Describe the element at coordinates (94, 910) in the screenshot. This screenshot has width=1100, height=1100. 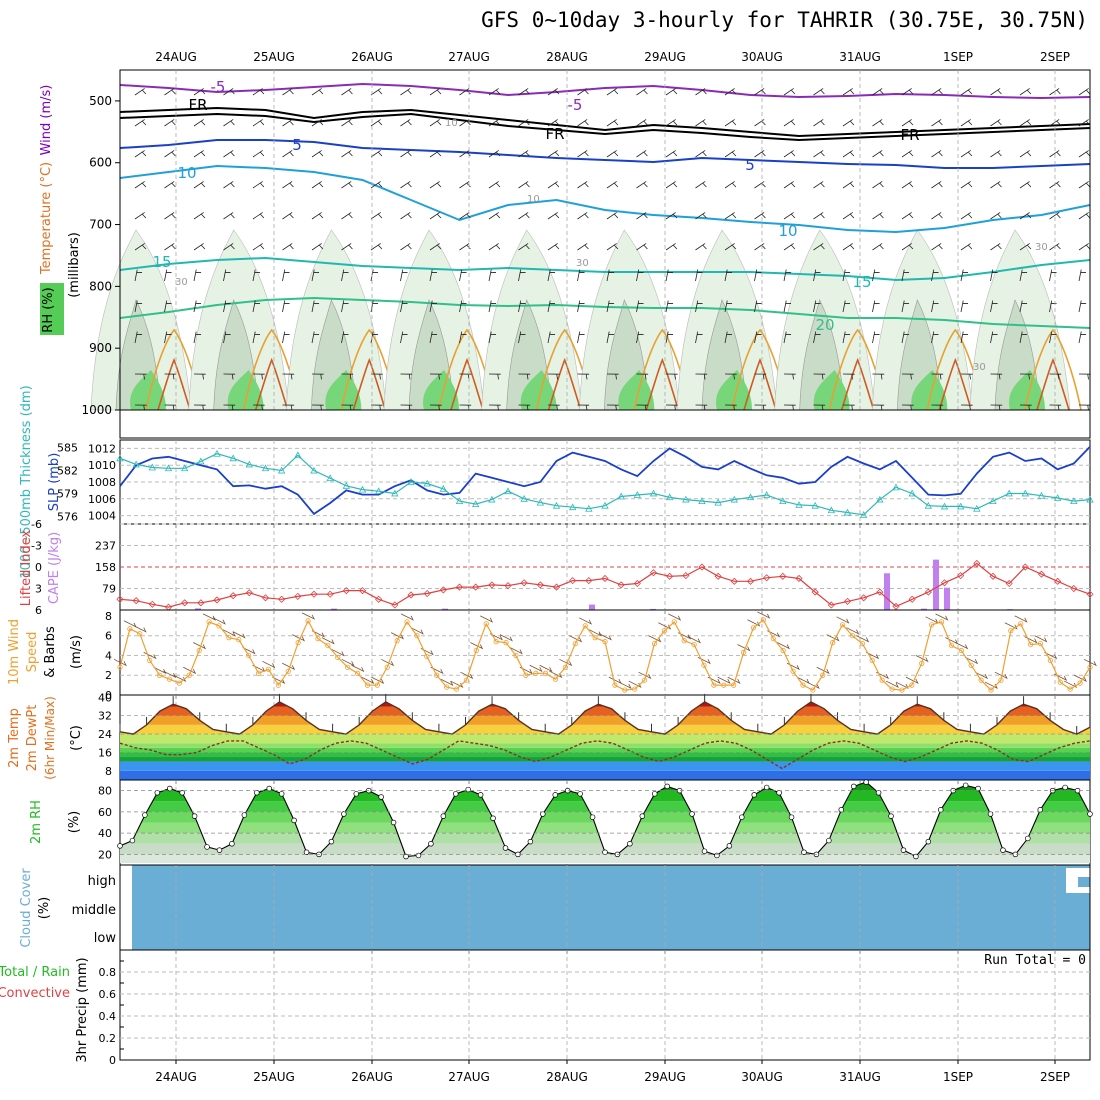
I see `cloud-tick-label: middle` at that location.